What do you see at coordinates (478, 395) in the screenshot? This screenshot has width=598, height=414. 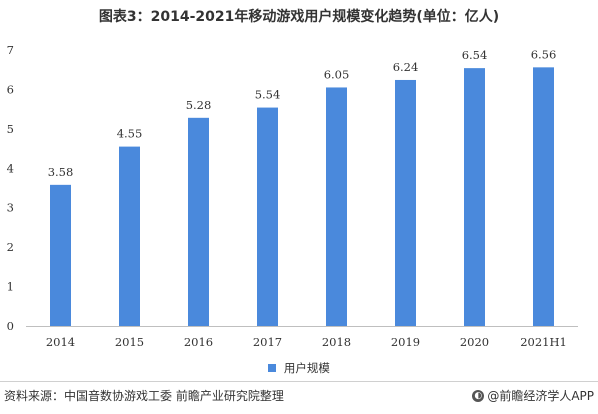 I see `brand-logo-icon: ◐` at bounding box center [478, 395].